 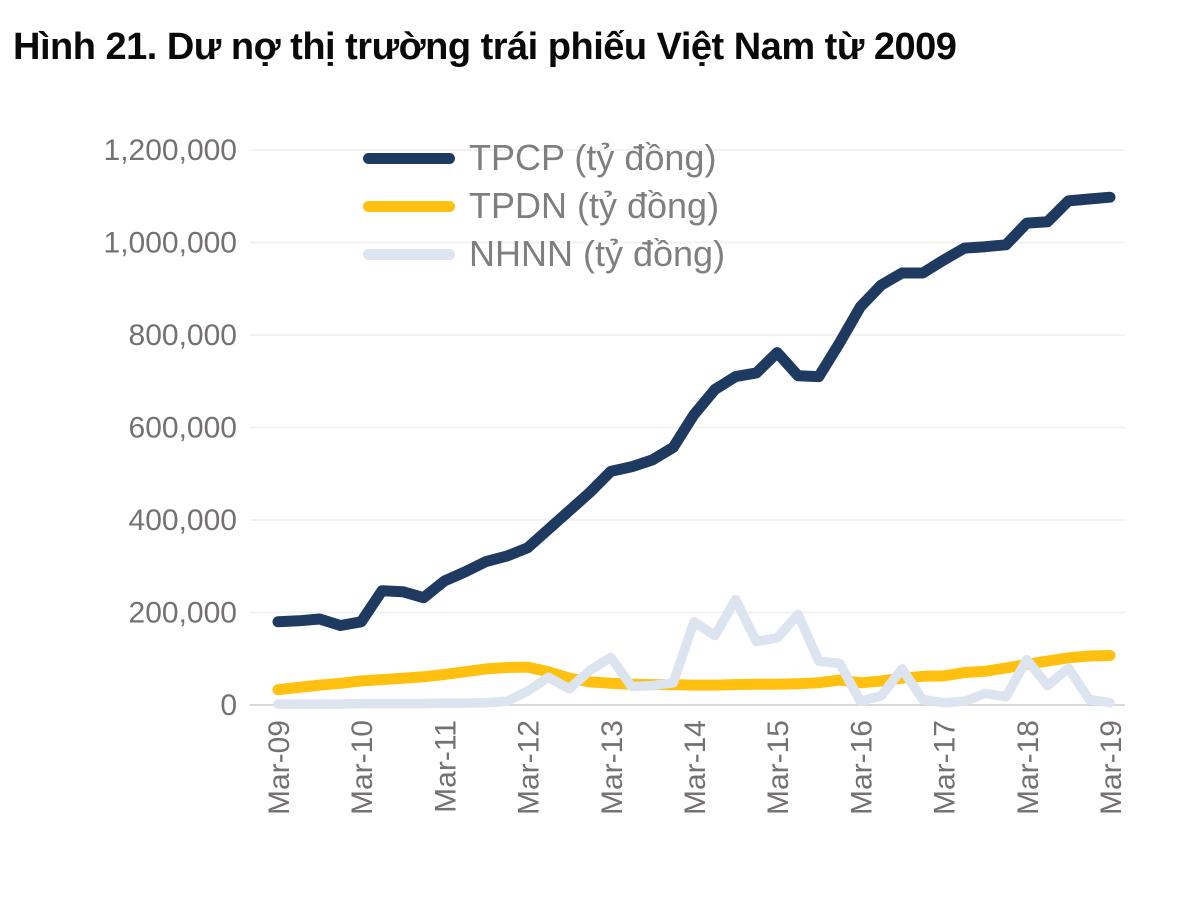 What do you see at coordinates (694, 673) in the screenshot?
I see `series-line-tpdn` at bounding box center [694, 673].